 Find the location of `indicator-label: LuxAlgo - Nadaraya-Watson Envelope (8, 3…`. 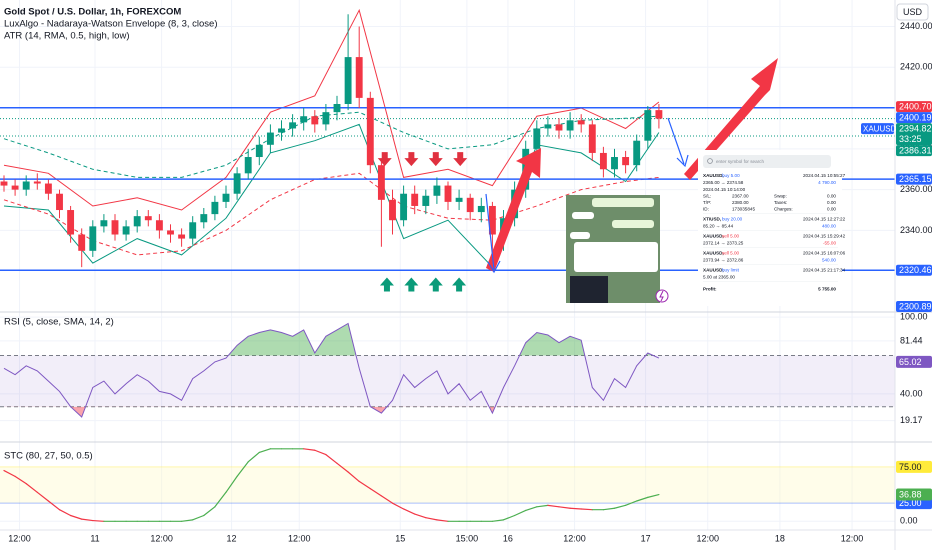

indicator-label: LuxAlgo - Nadaraya-Watson Envelope (8, 3… is located at coordinates (111, 24).